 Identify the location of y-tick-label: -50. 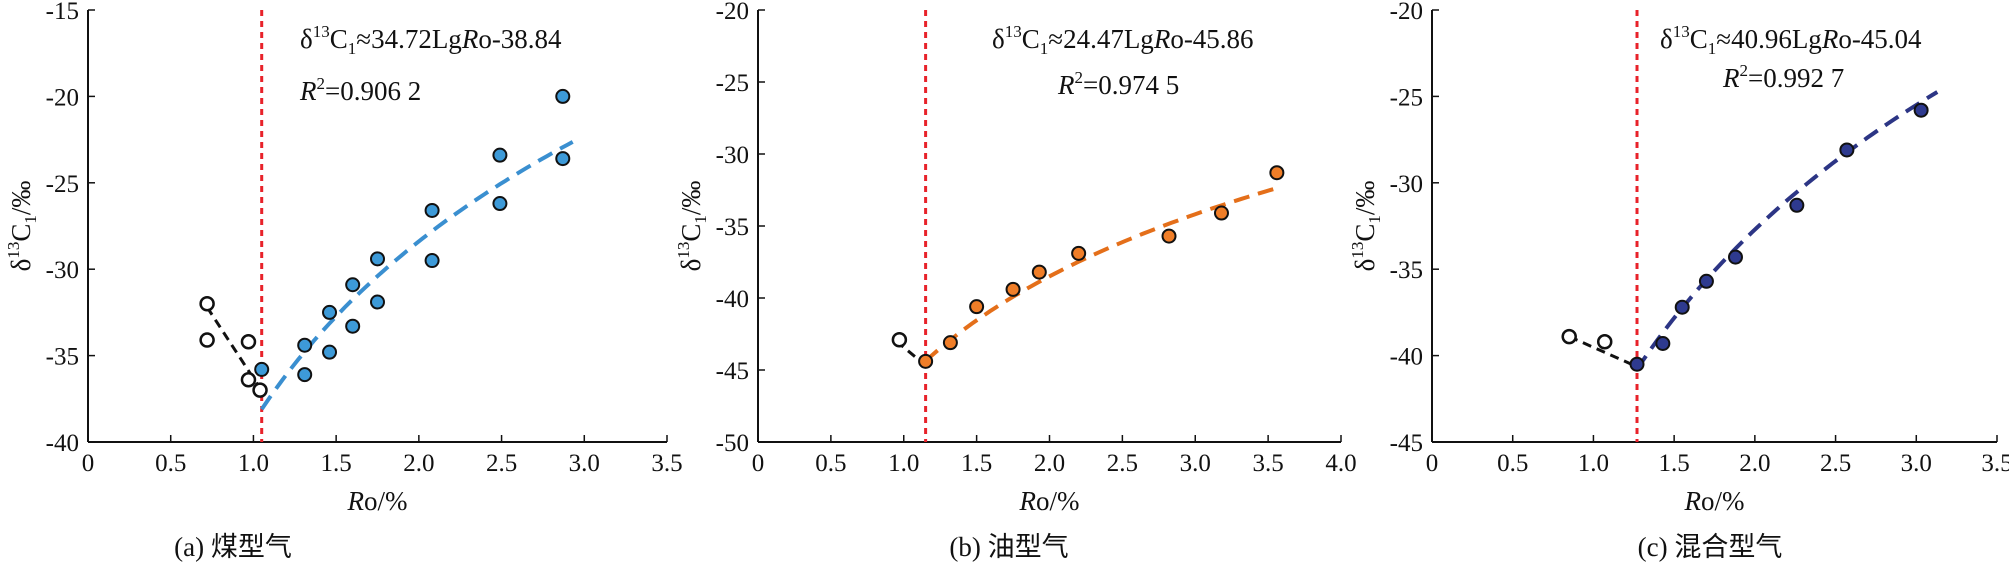
(732, 443).